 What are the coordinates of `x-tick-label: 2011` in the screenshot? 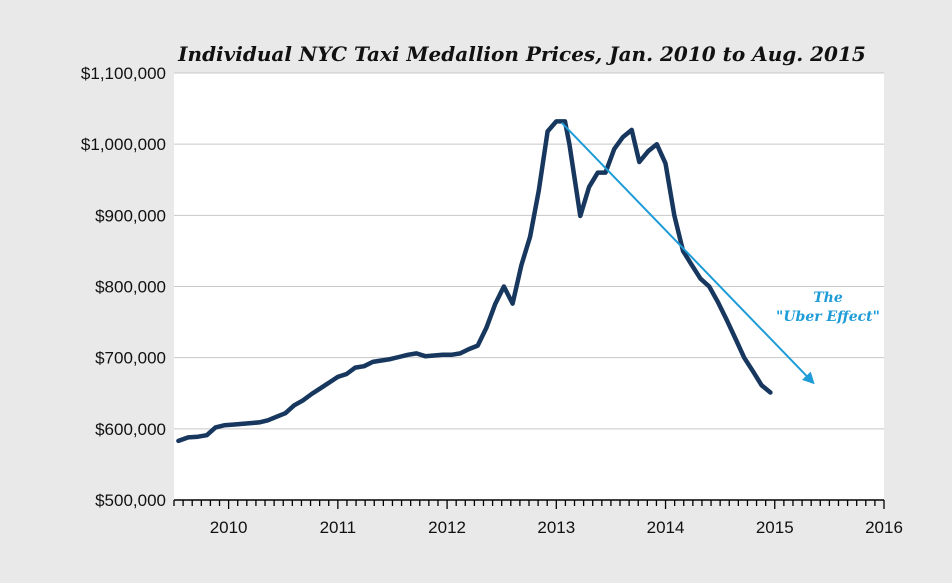 It's located at (338, 527).